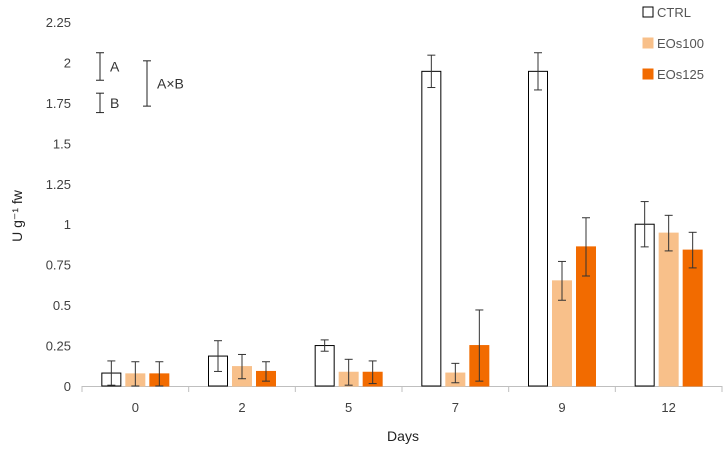  What do you see at coordinates (58, 103) in the screenshot?
I see `y-tick-label: 1.75` at bounding box center [58, 103].